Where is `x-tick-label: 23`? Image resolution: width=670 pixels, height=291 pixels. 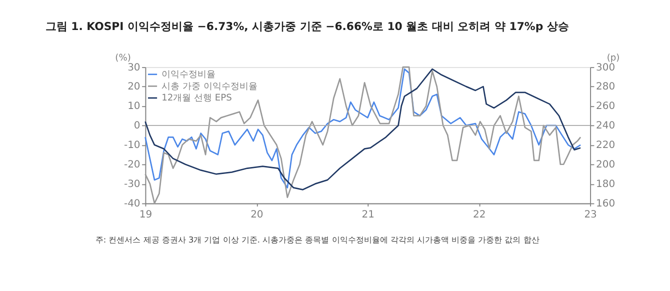
x-tick-label: 23 is located at coordinates (590, 214).